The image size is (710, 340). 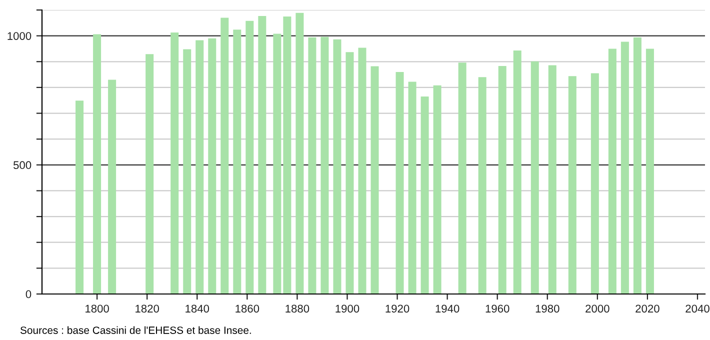 I want to click on x-tick-label: 1820, so click(x=148, y=308).